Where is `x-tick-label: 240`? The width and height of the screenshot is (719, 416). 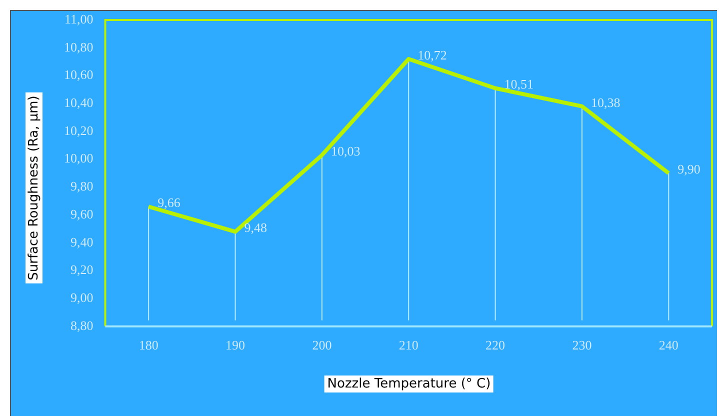
x-tick-label: 240 is located at coordinates (668, 345).